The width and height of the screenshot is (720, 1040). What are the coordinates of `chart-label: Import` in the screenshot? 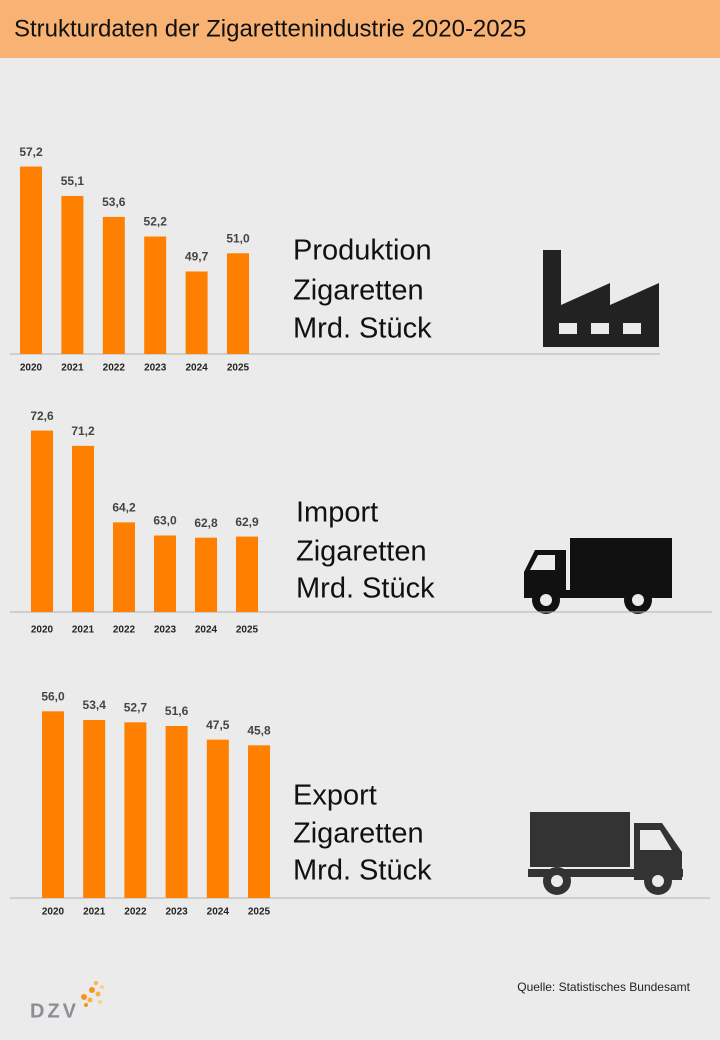 It's located at (337, 513).